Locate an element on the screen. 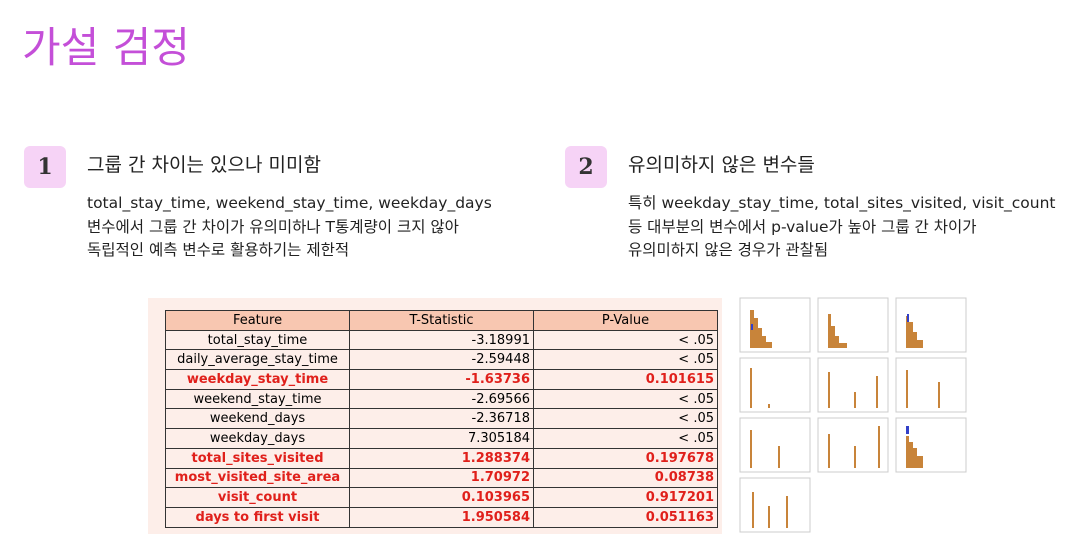  table-row: total_stay_time -3.18991 < .05 is located at coordinates (441, 340).